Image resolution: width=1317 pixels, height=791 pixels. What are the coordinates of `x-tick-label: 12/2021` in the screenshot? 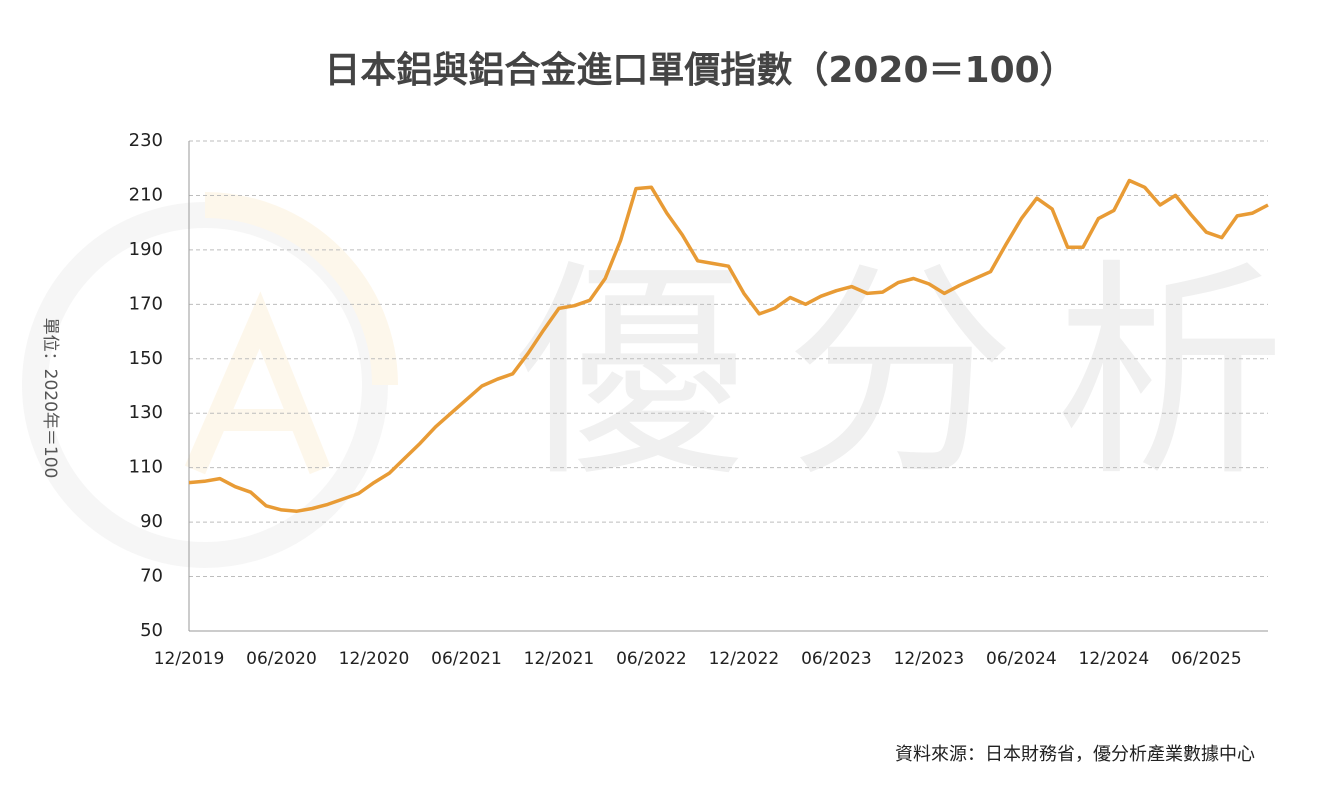 It's located at (559, 659).